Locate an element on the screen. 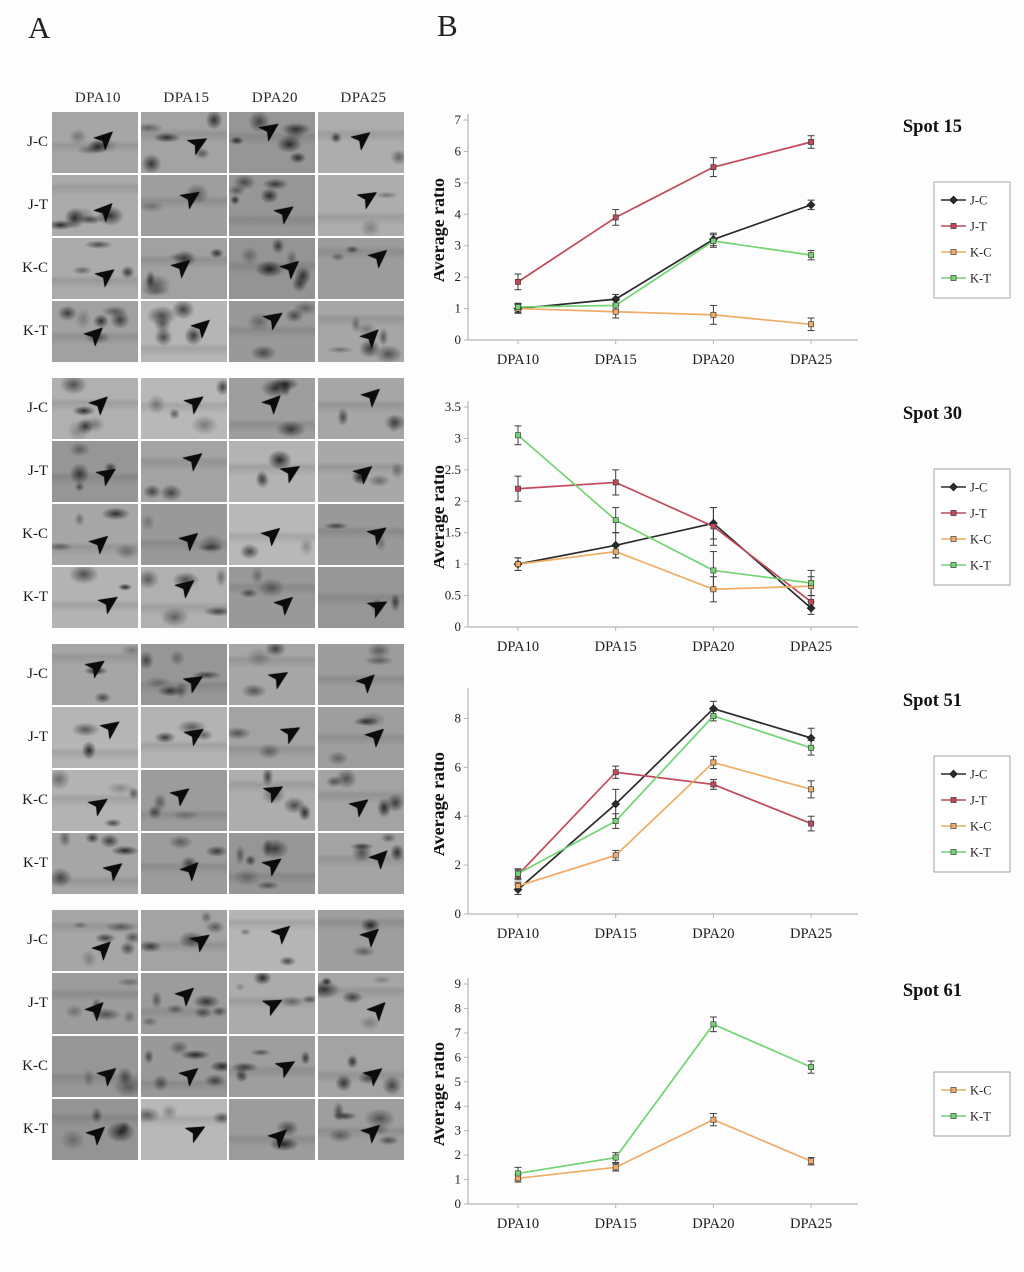  svg-text: 5 is located at coordinates (458, 182).